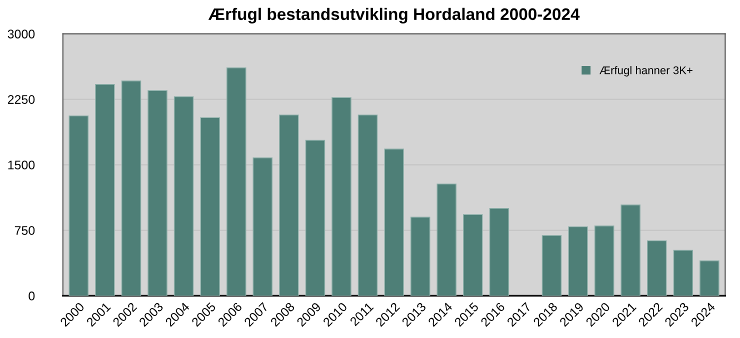  What do you see at coordinates (394, 16) in the screenshot?
I see `chart-title: Ærfugl bestandsutvikling Hordaland 2000-2024` at bounding box center [394, 16].